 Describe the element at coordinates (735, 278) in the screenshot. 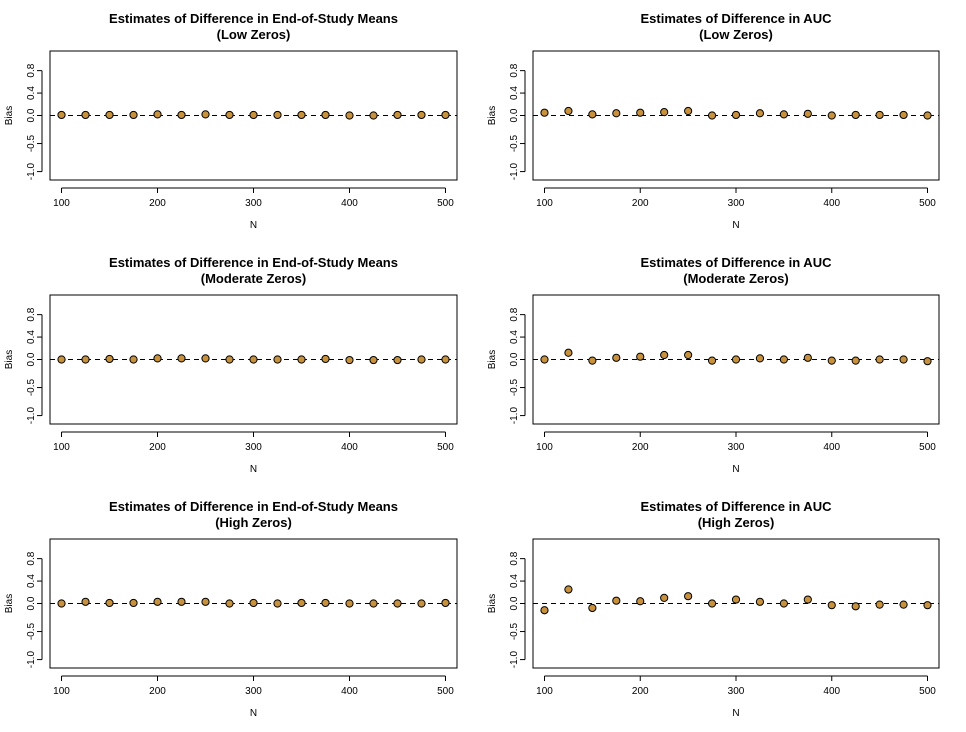

I see `chart-subtitle: (Moderate Zeros)` at that location.